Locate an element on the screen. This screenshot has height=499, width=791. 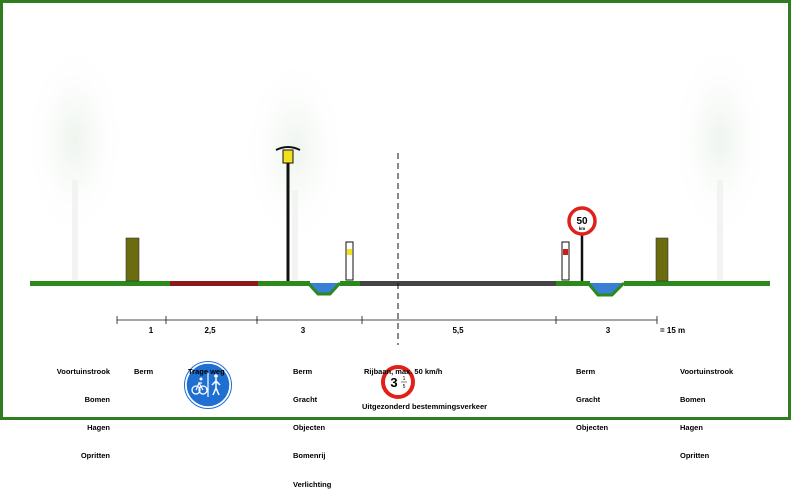
berm-voortuin-left is located at coordinates (100, 283).